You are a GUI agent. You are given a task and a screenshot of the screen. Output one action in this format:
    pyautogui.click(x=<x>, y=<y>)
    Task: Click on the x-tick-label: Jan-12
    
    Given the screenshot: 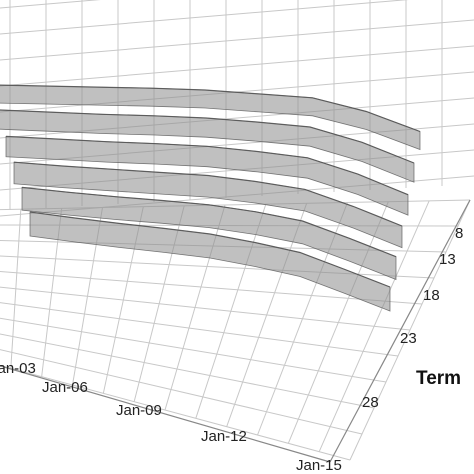 What is the action you would take?
    pyautogui.click(x=224, y=436)
    